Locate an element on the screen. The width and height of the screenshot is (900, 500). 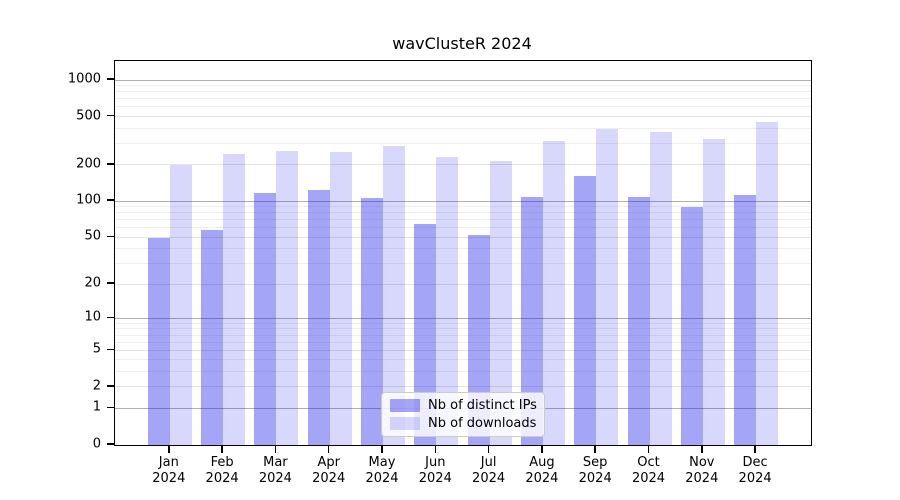
x-tick-label-nov: Nov 2024 is located at coordinates (702, 470).